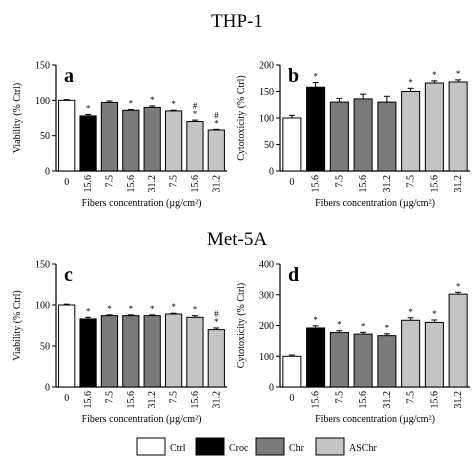  What do you see at coordinates (237, 21) in the screenshot?
I see `section-title-thp1: THP-1` at bounding box center [237, 21].